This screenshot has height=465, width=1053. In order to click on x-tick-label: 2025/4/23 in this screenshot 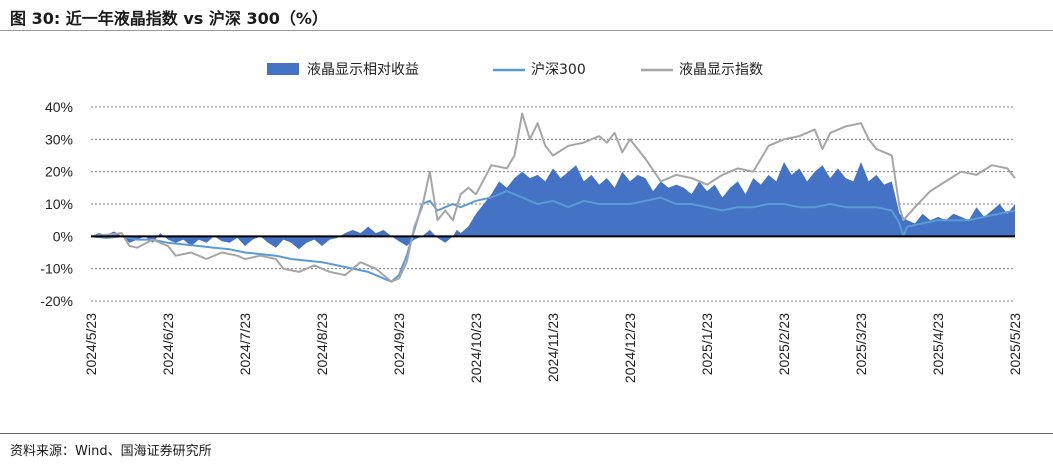, I will do `click(938, 344)`.